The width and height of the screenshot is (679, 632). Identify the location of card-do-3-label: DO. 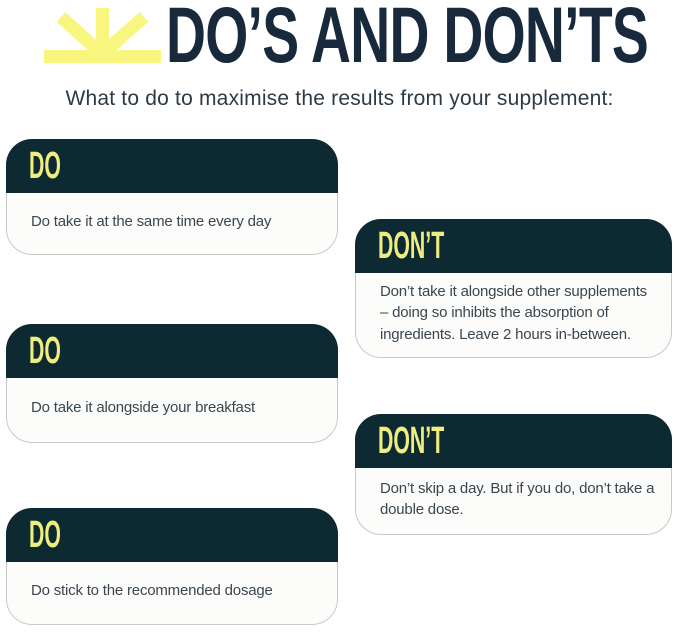
(45, 535).